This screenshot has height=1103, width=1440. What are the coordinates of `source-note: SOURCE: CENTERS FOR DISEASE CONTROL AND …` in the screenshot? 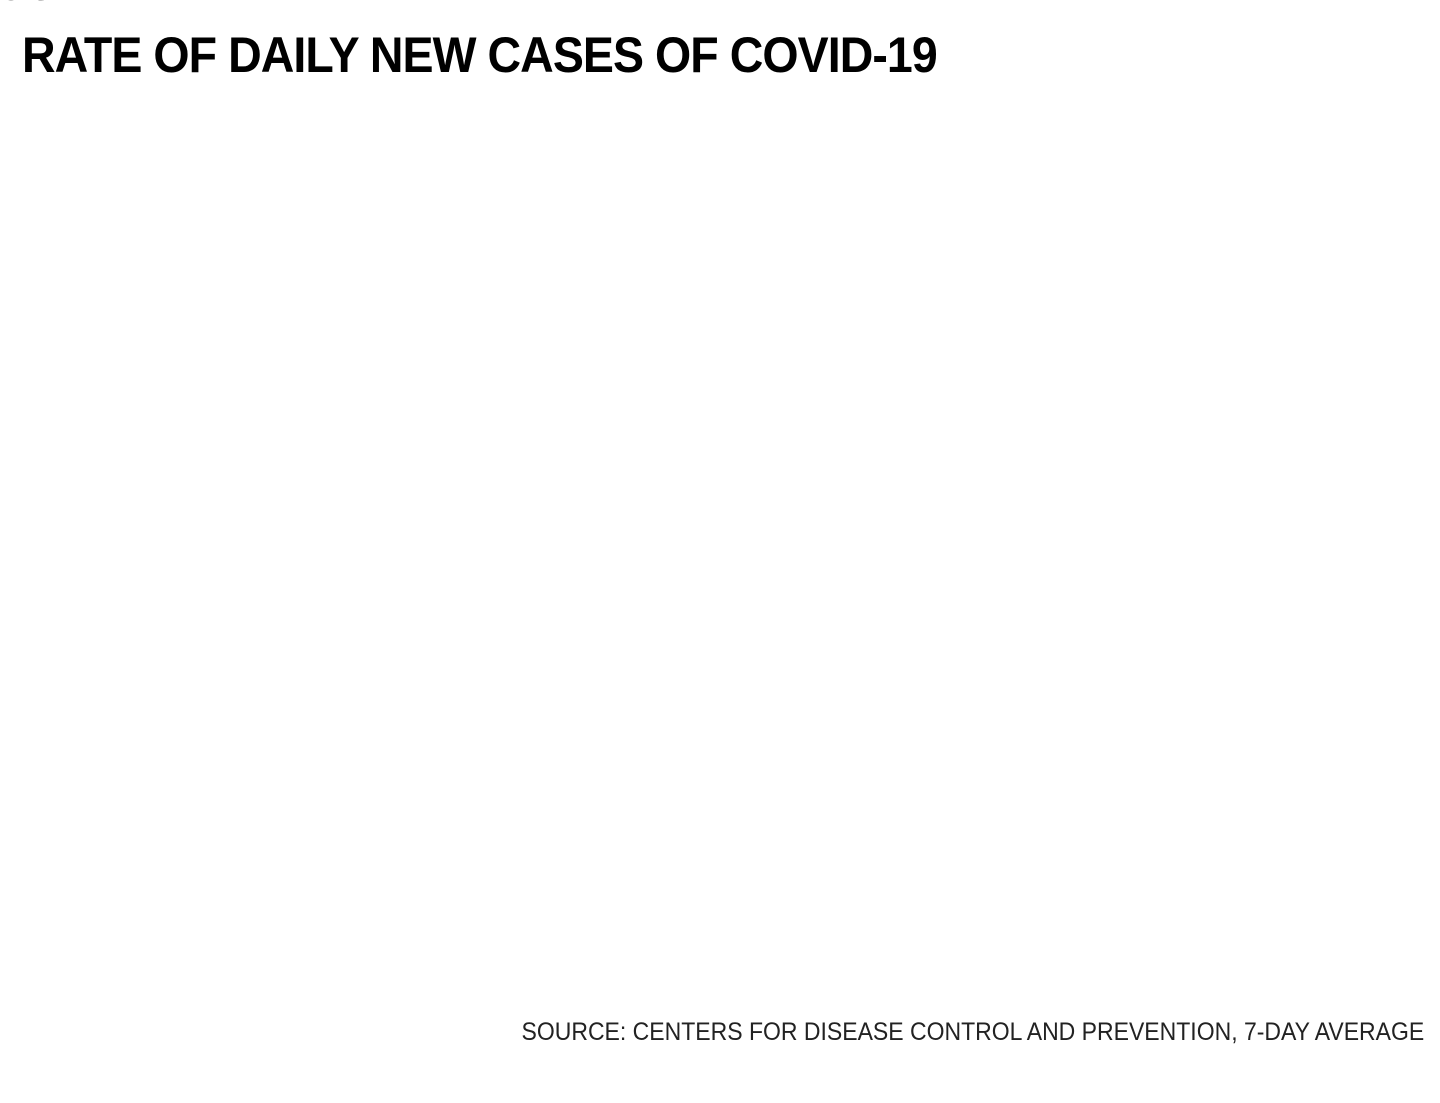 It's located at (972, 1032).